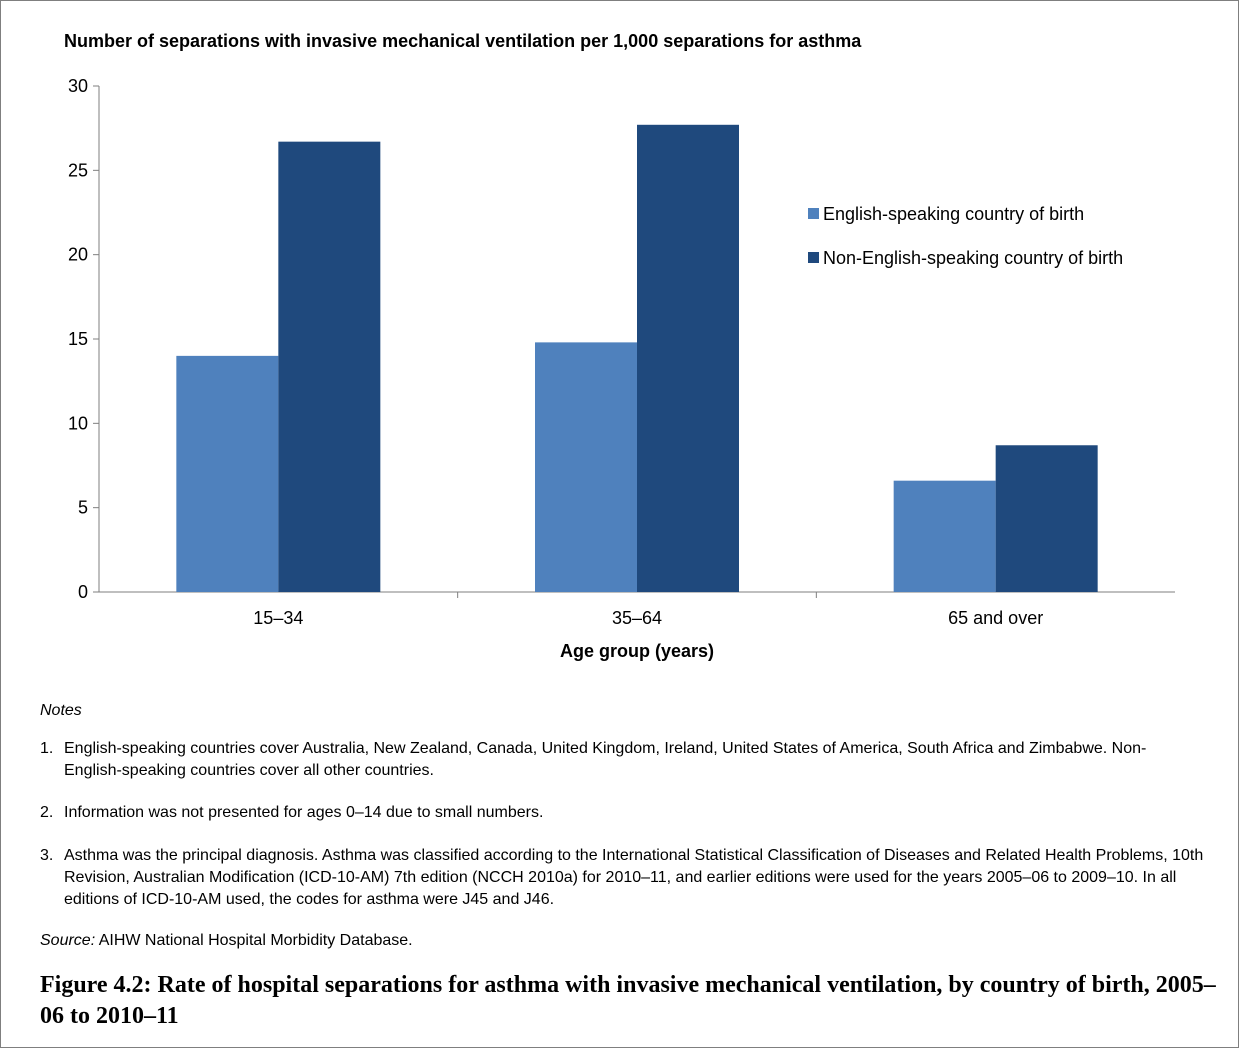  I want to click on source-label: Source:, so click(68, 940).